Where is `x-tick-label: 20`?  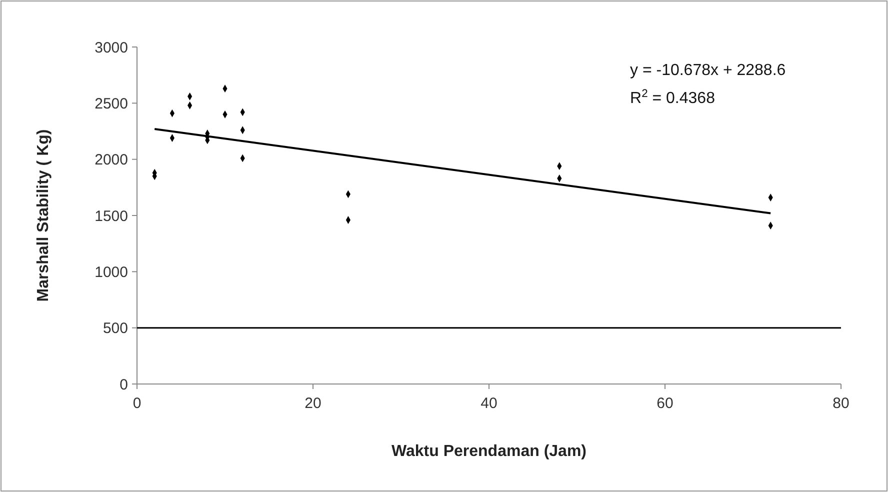 x-tick-label: 20 is located at coordinates (313, 403).